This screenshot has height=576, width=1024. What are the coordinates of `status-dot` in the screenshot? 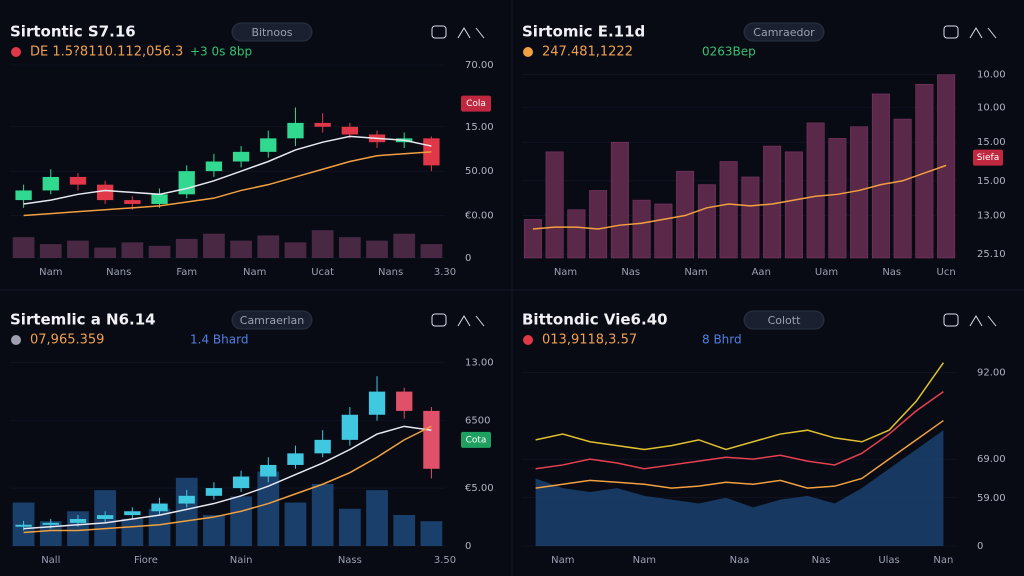 It's located at (16, 52).